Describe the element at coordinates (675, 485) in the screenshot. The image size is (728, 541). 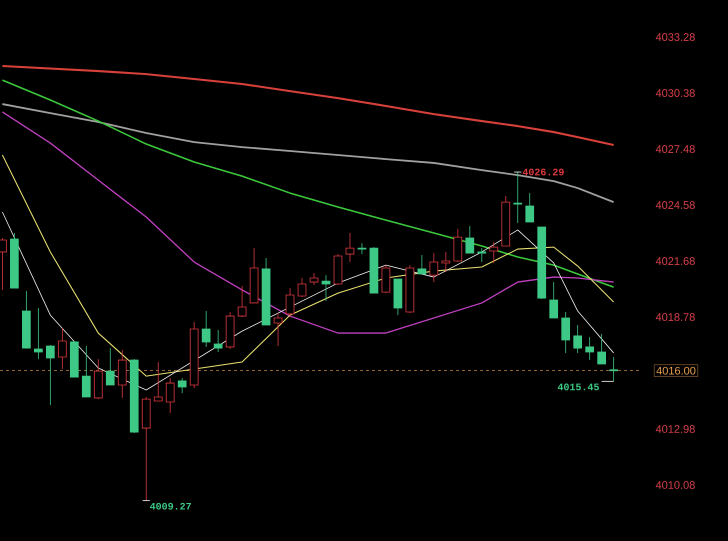
I see `y-tick-label: 4010.08` at that location.